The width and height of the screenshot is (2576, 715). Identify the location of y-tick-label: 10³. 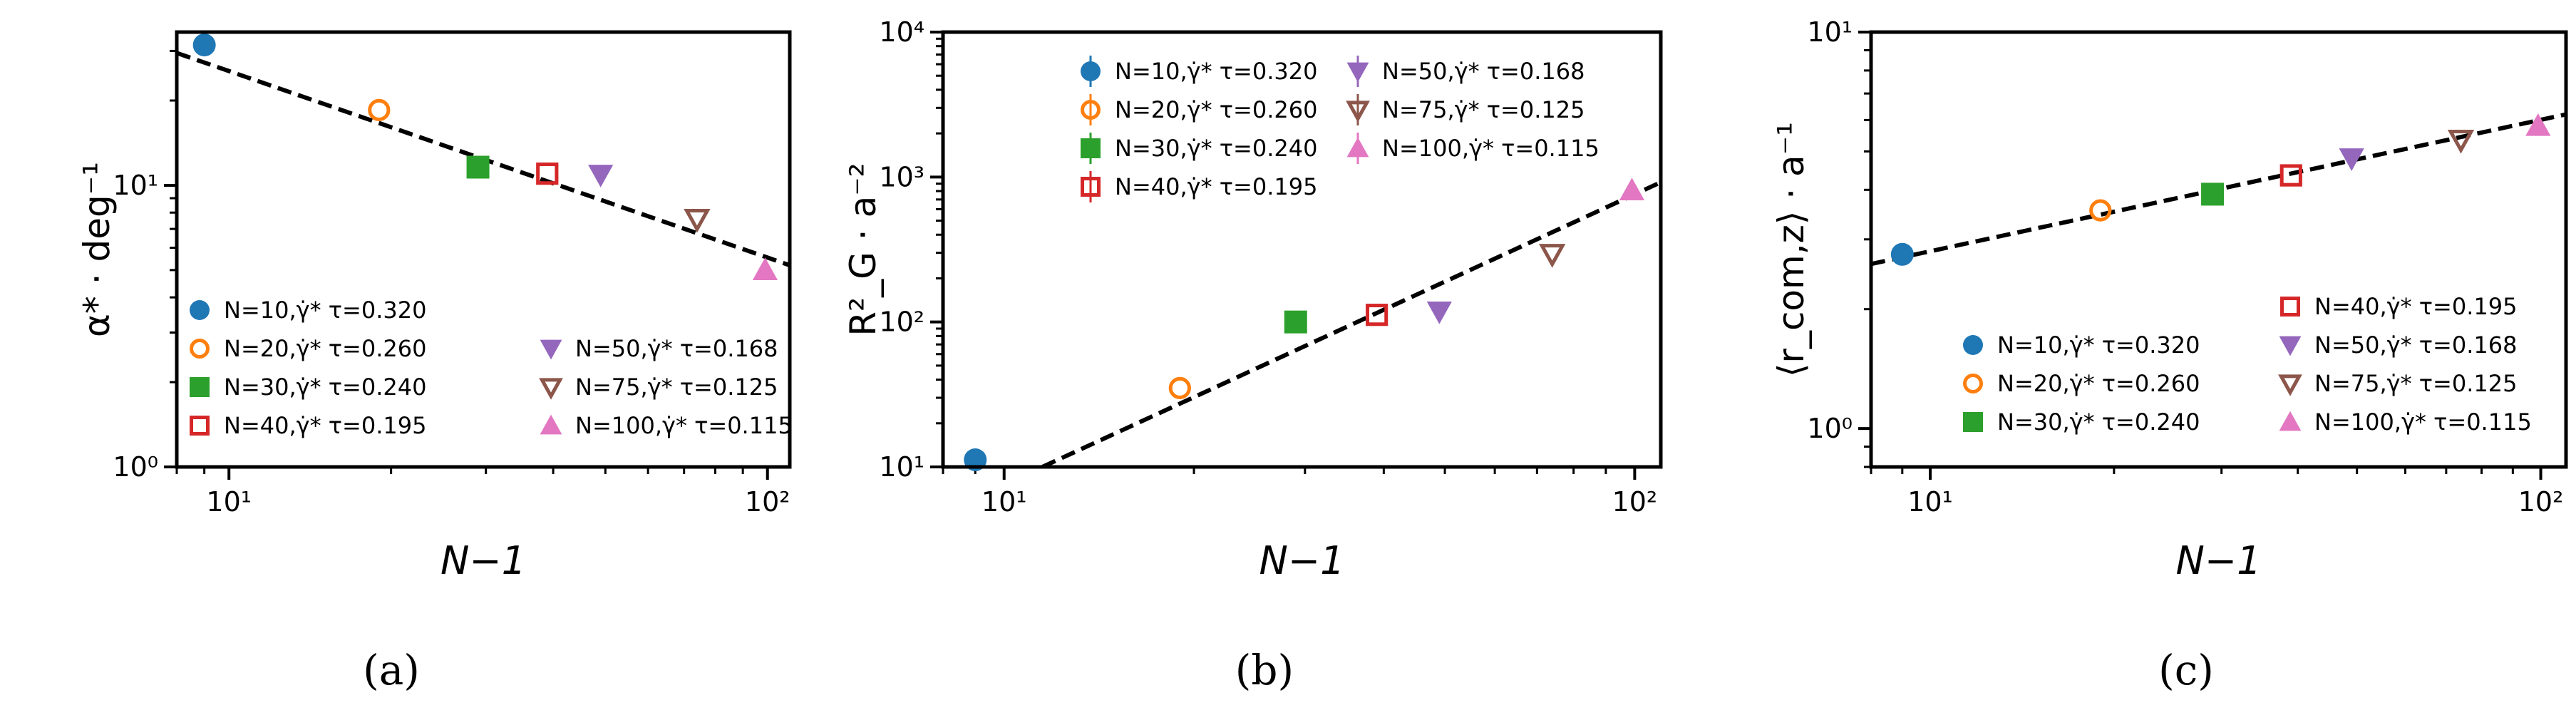
(901, 176).